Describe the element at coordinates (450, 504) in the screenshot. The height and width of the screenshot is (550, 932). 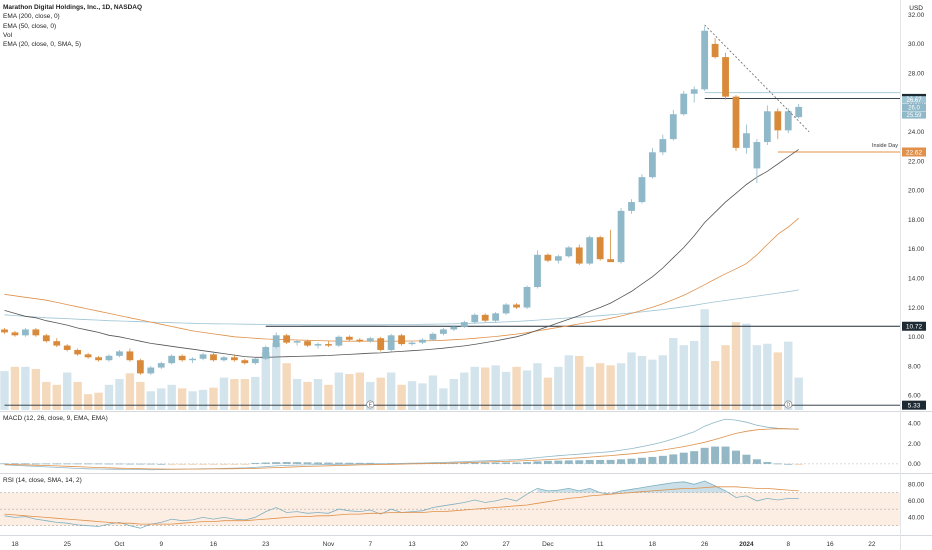
I see `rsi-pane` at that location.